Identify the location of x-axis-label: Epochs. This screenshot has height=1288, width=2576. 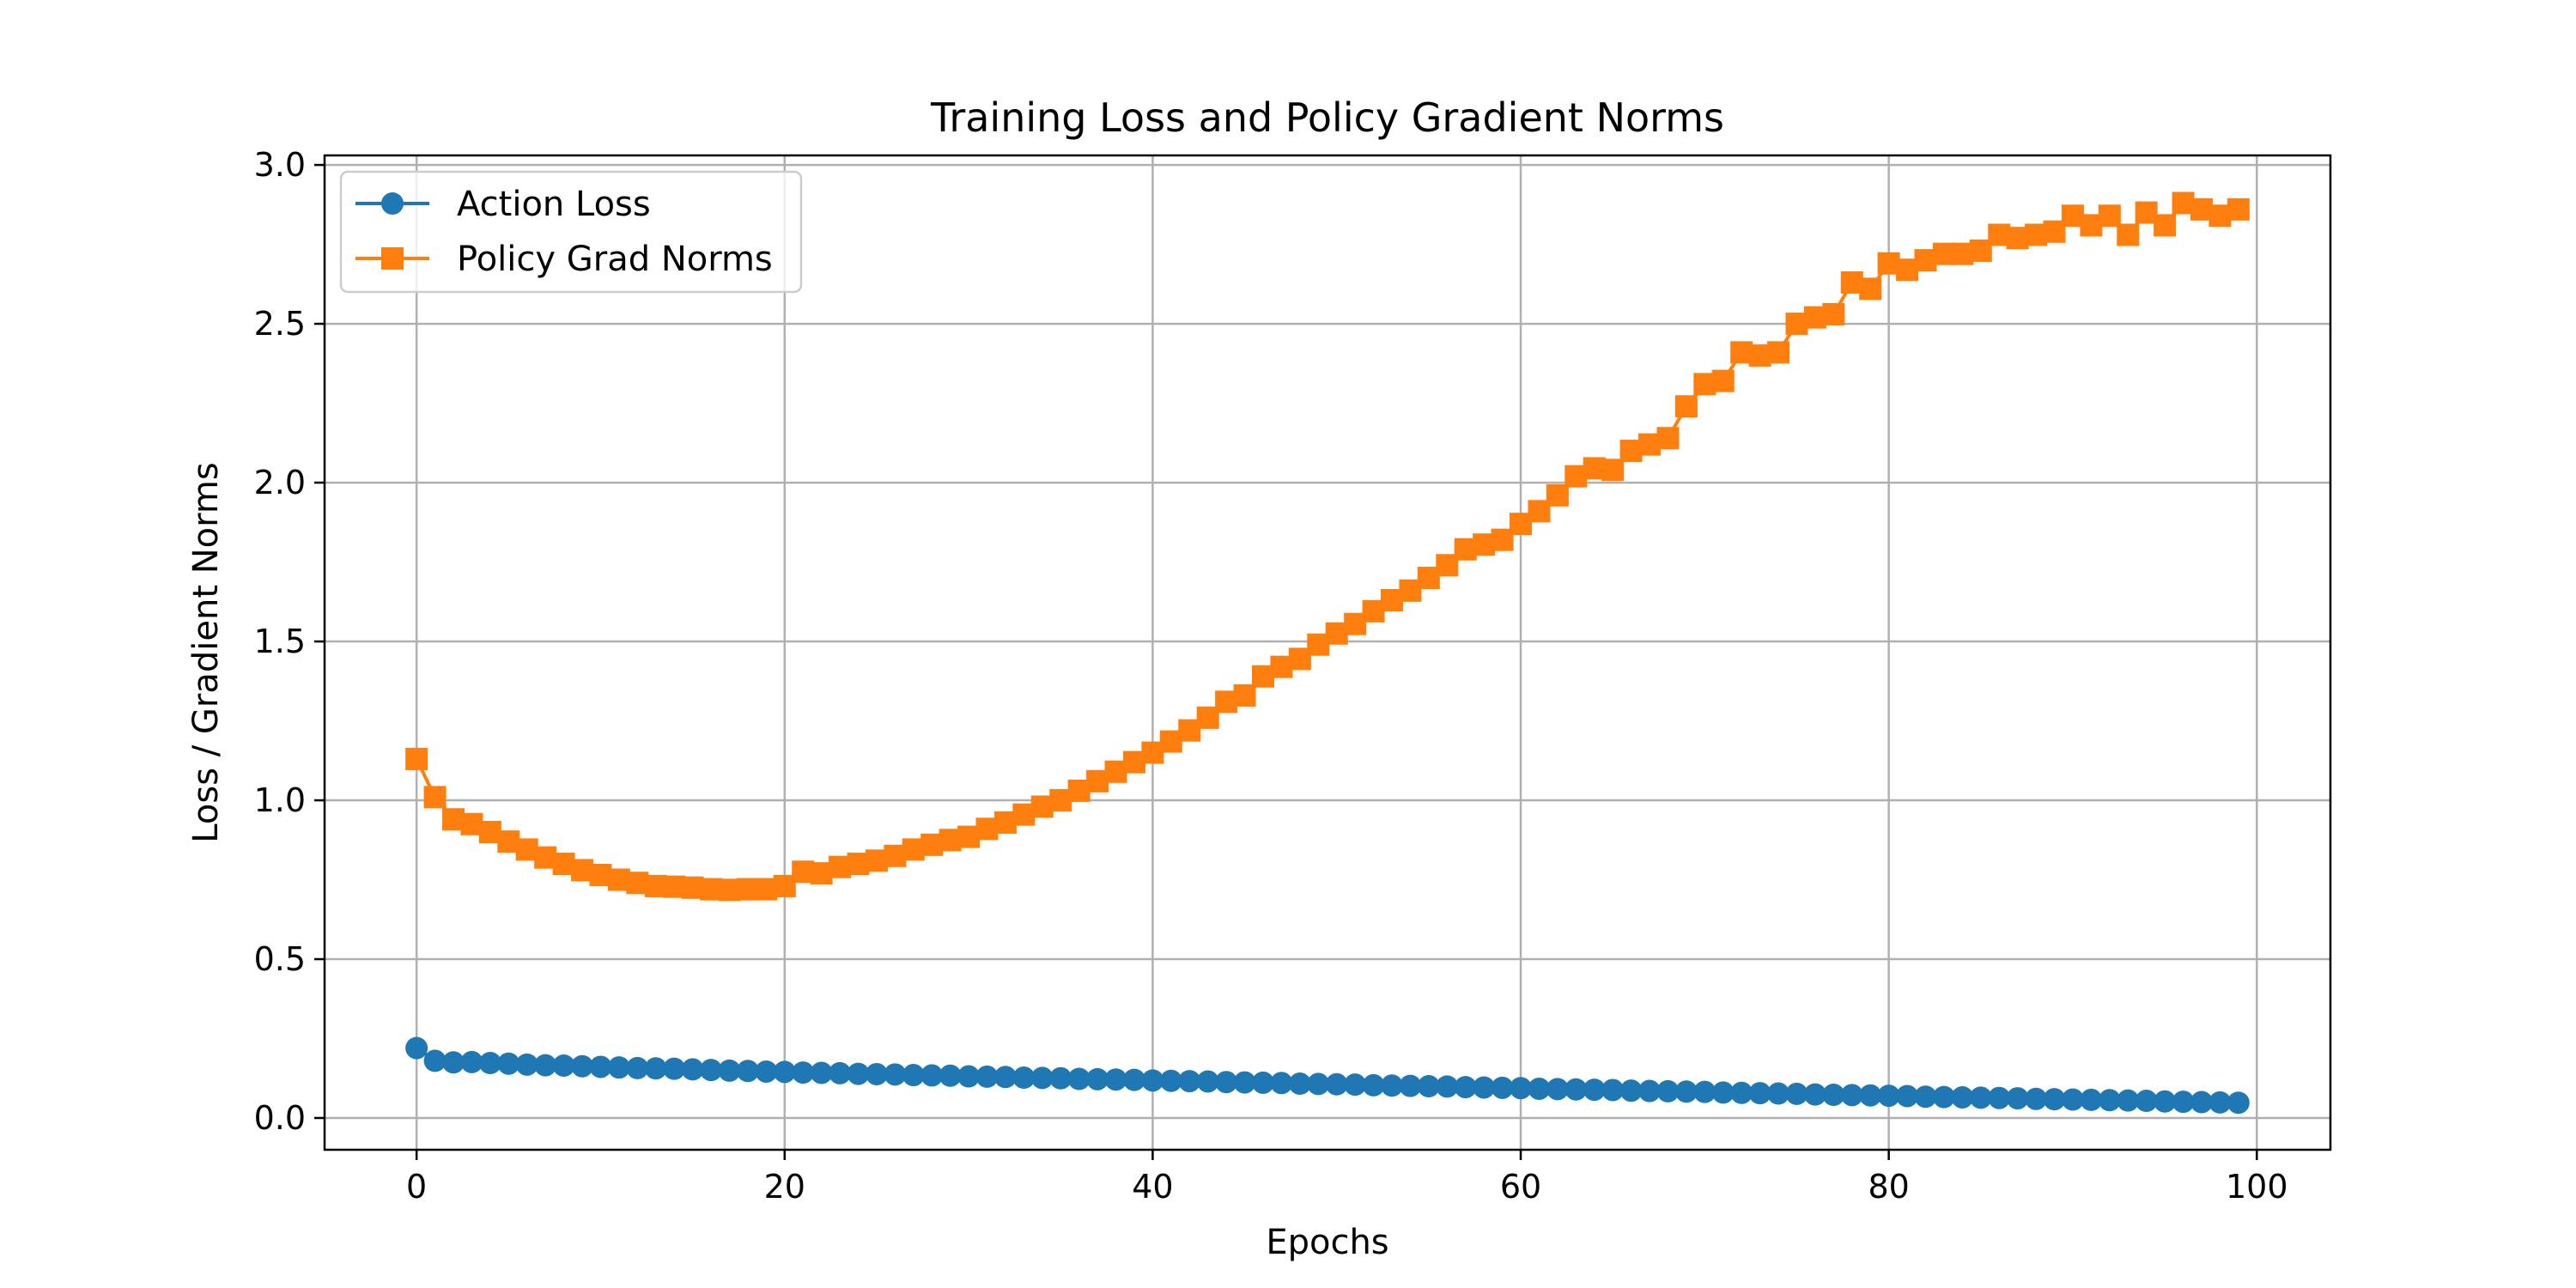
(1327, 1243).